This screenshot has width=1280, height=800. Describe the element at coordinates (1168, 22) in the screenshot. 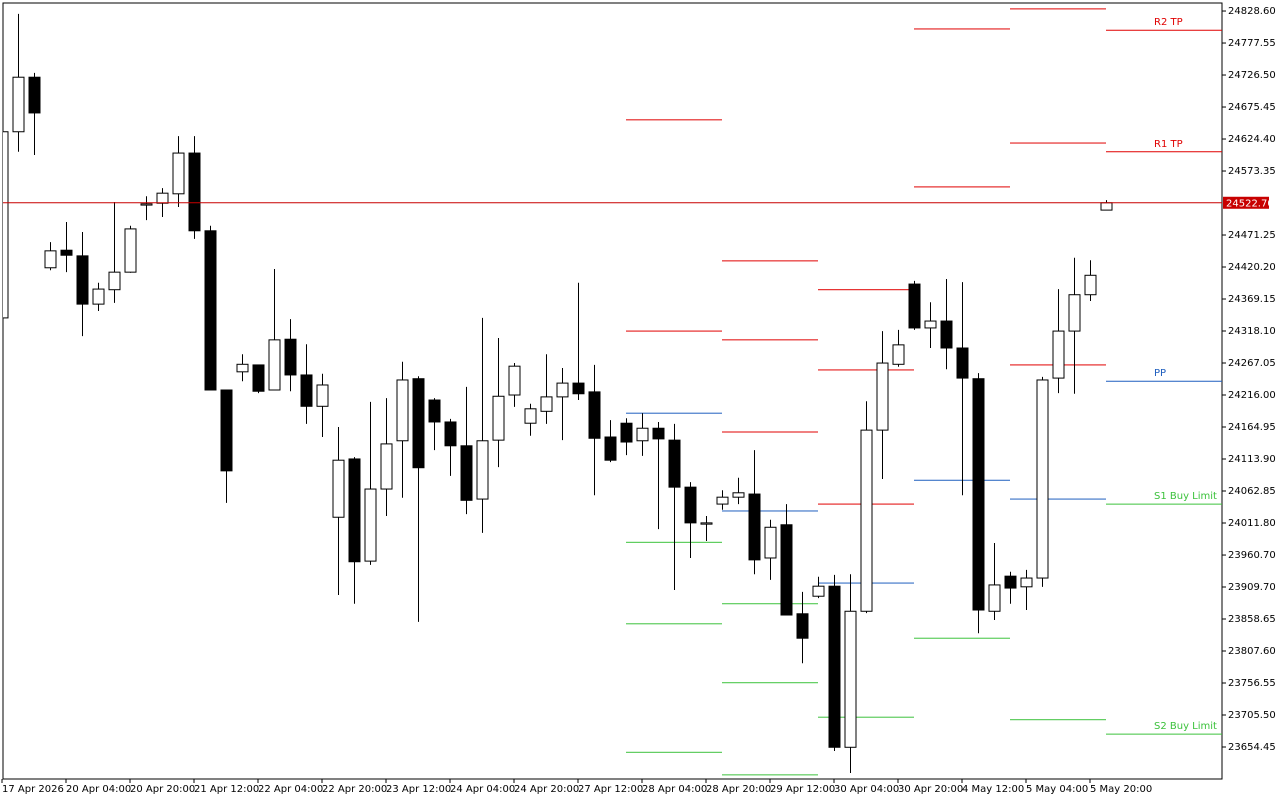

I see `level-label: R2 TP` at that location.